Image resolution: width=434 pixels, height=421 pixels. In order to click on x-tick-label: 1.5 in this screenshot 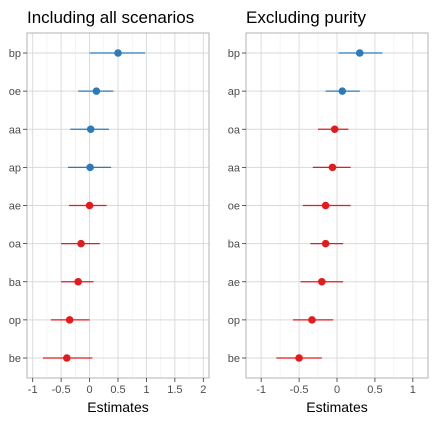, I will do `click(174, 390)`.